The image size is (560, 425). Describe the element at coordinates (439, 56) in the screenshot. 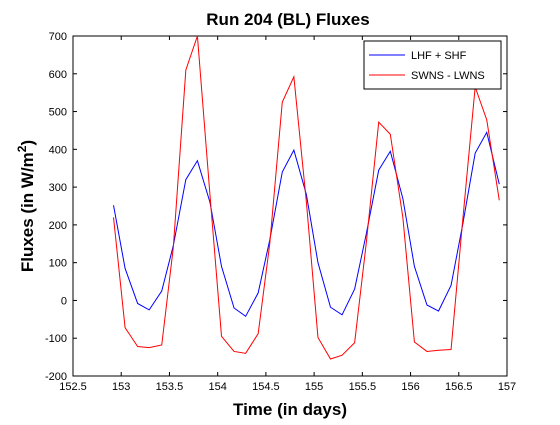

I see `legend-label-lhf-shf: LHF + SHF` at that location.